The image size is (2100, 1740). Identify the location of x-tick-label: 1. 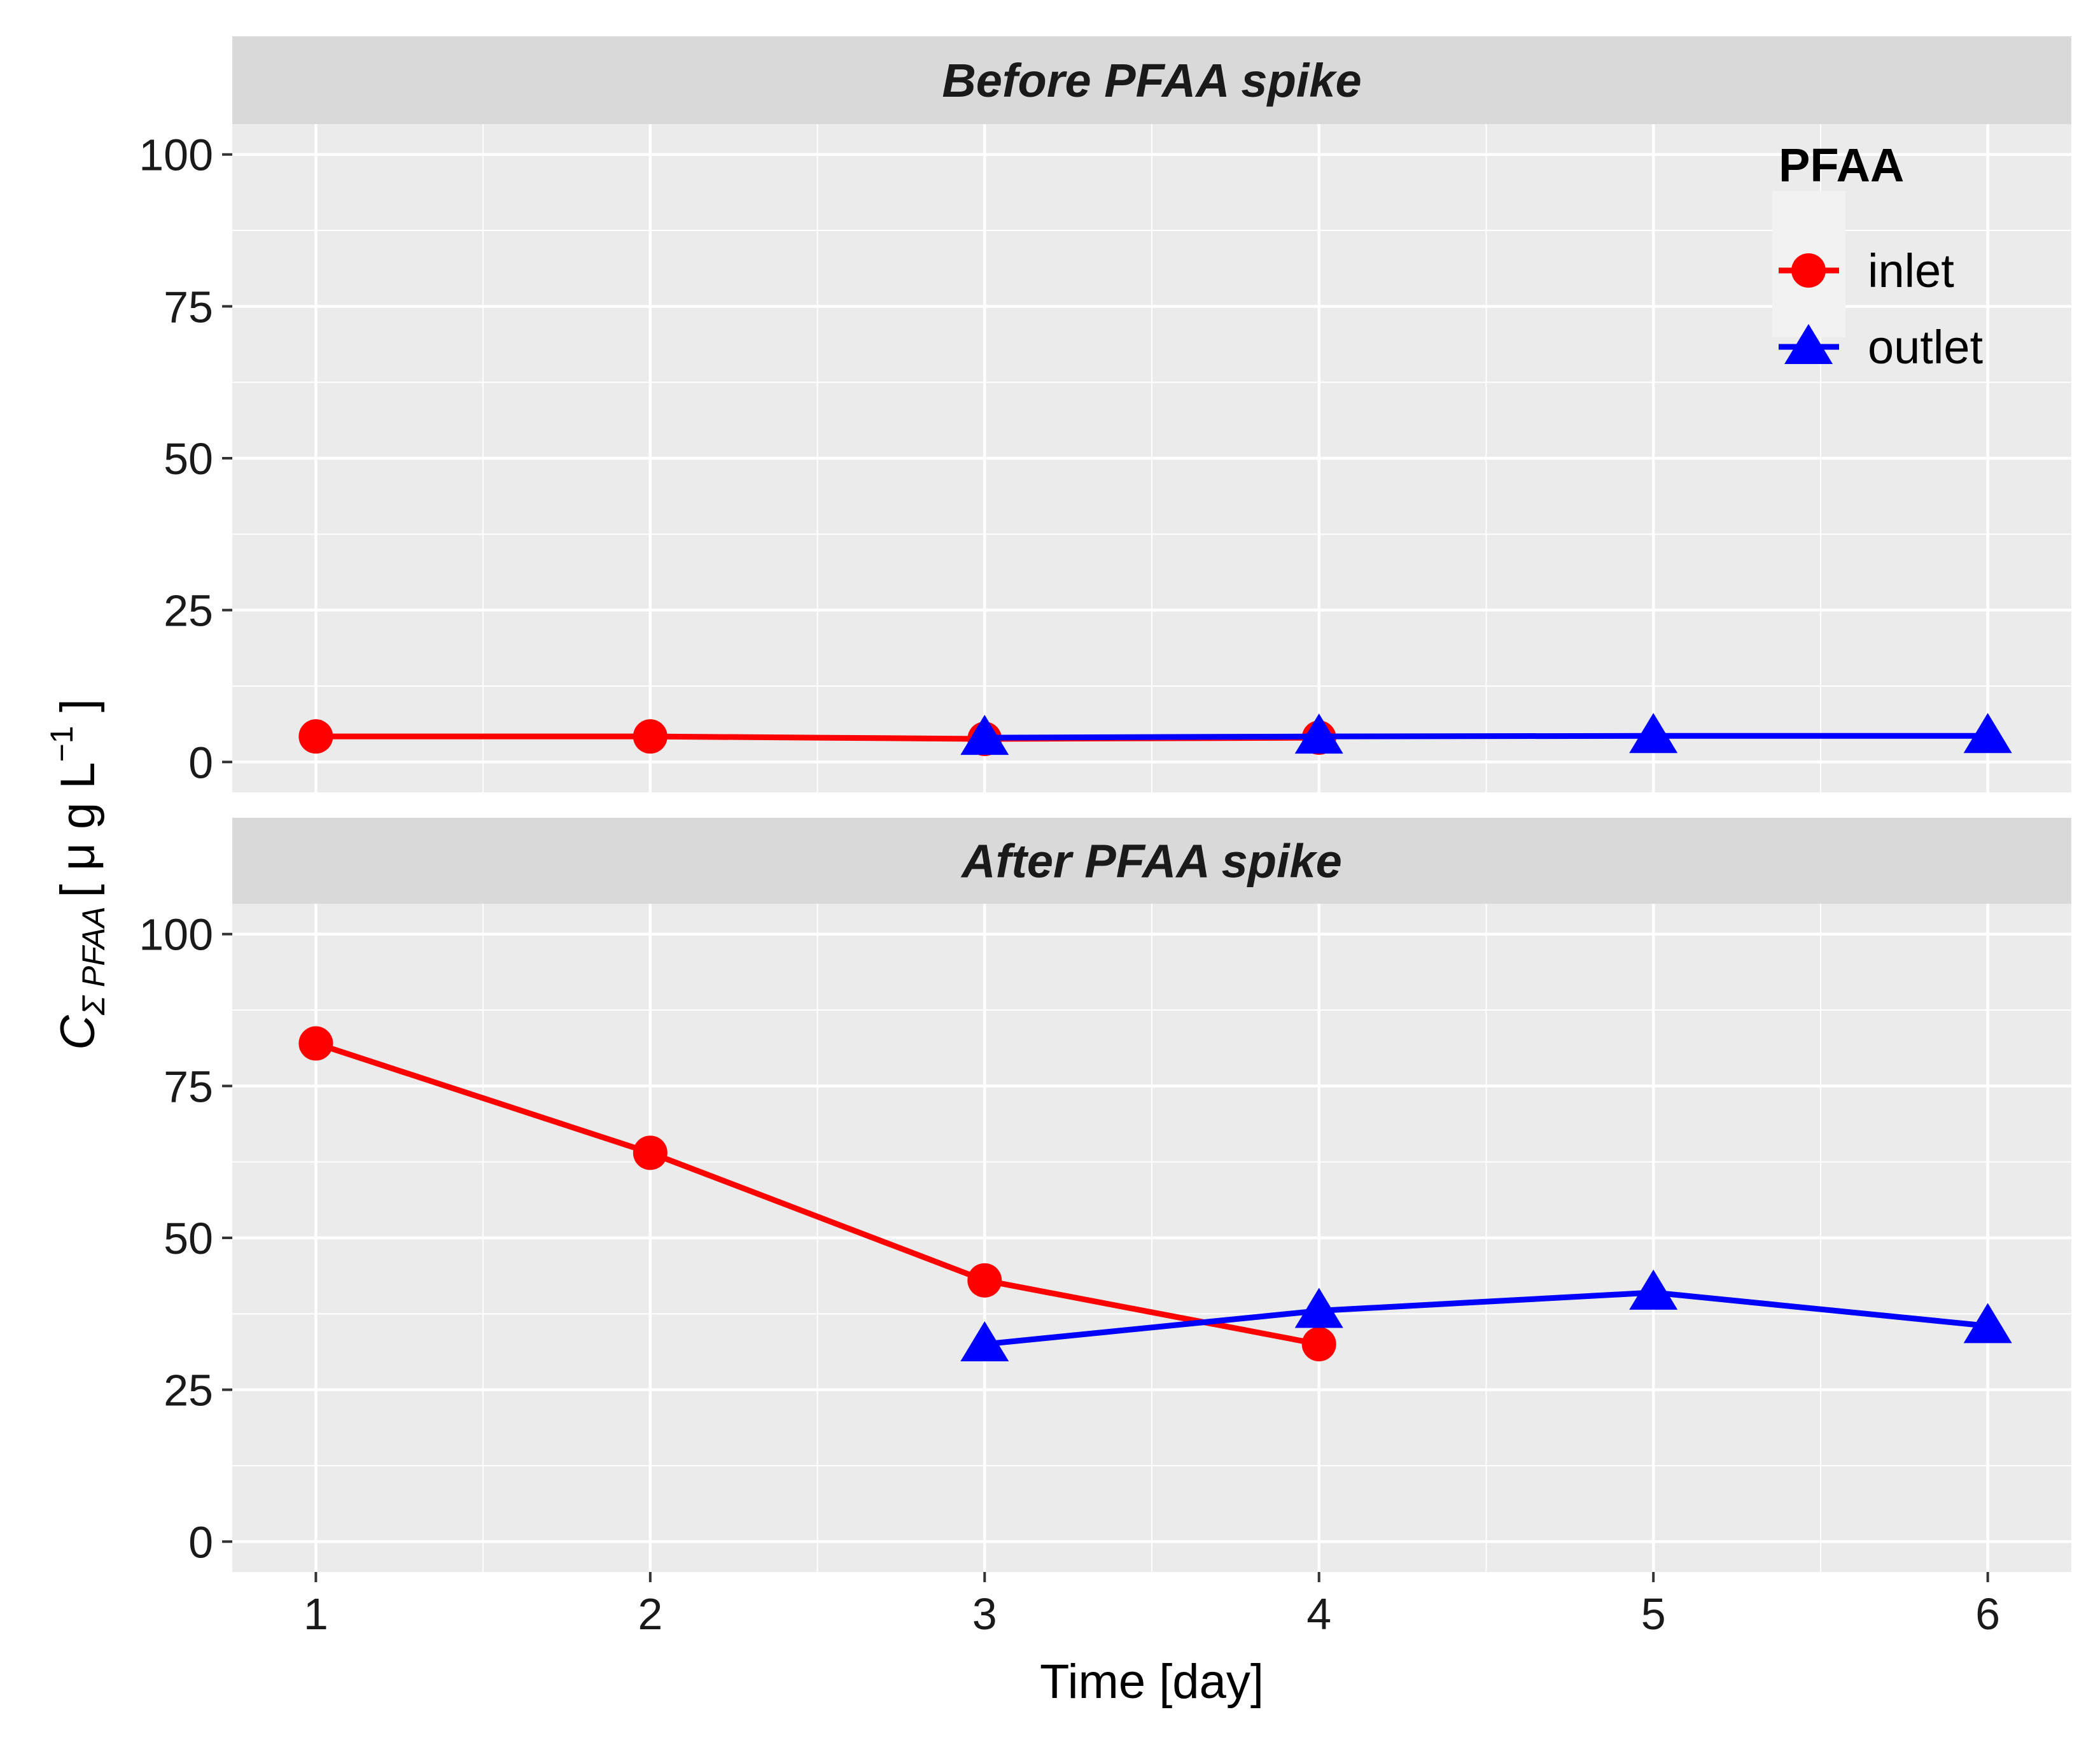
(316, 1614).